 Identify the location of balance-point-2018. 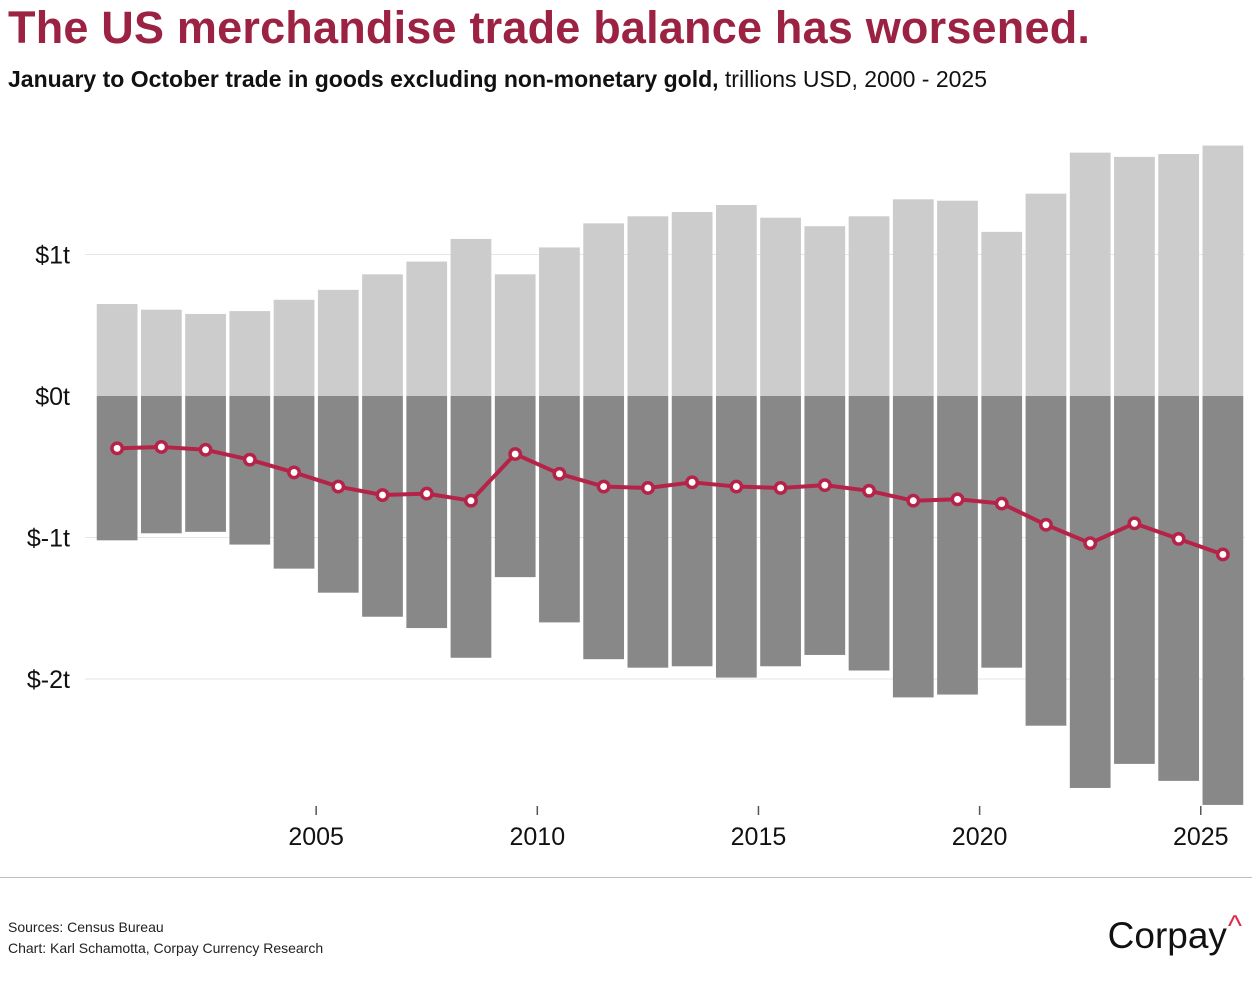
(913, 500).